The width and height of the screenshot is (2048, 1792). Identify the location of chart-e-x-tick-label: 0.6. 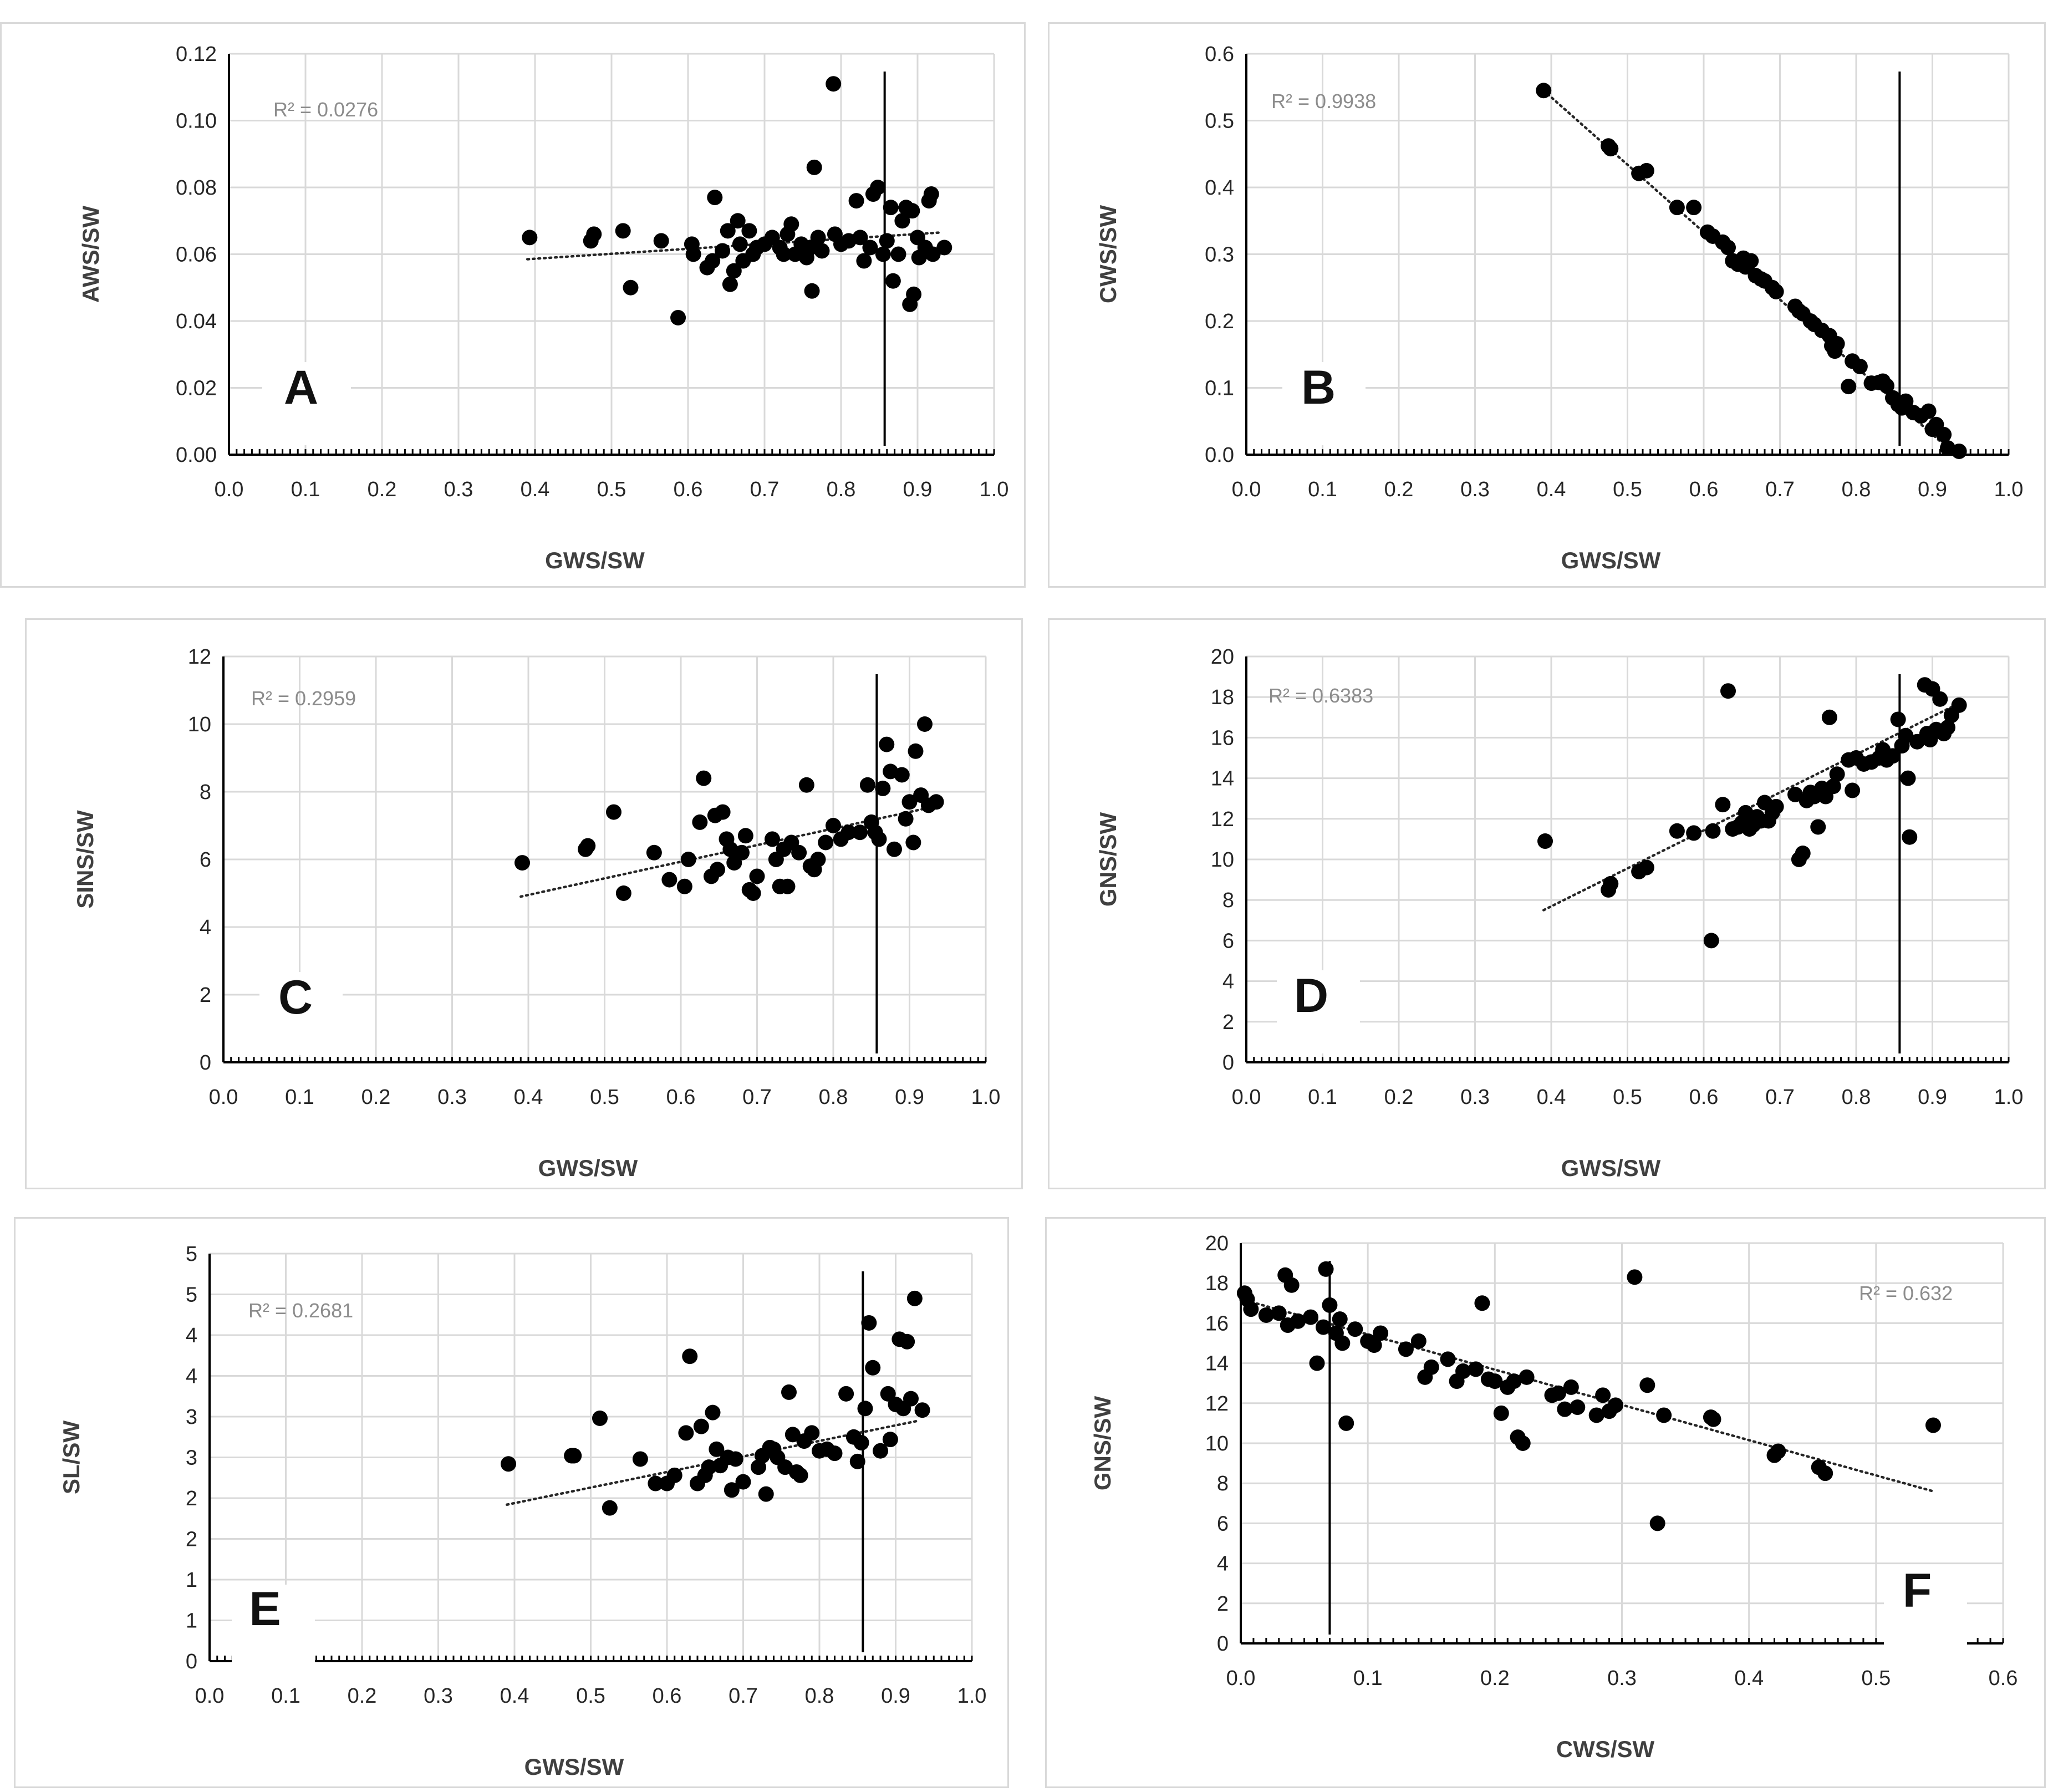
(667, 1696).